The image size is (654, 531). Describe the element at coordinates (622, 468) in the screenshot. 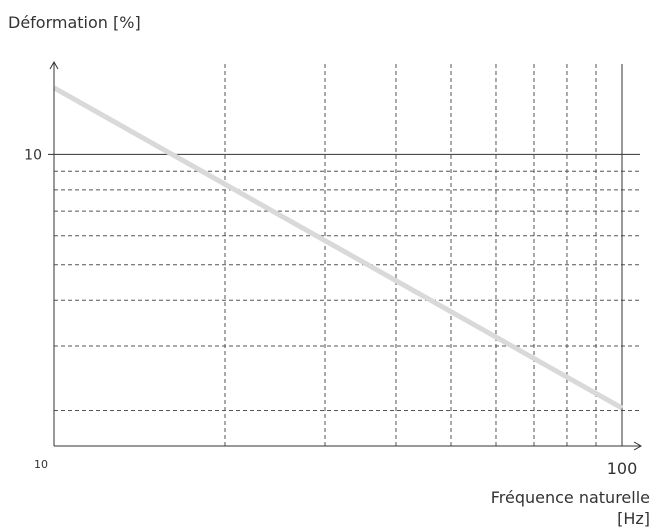

I see `x-tick-label-100: 100` at that location.